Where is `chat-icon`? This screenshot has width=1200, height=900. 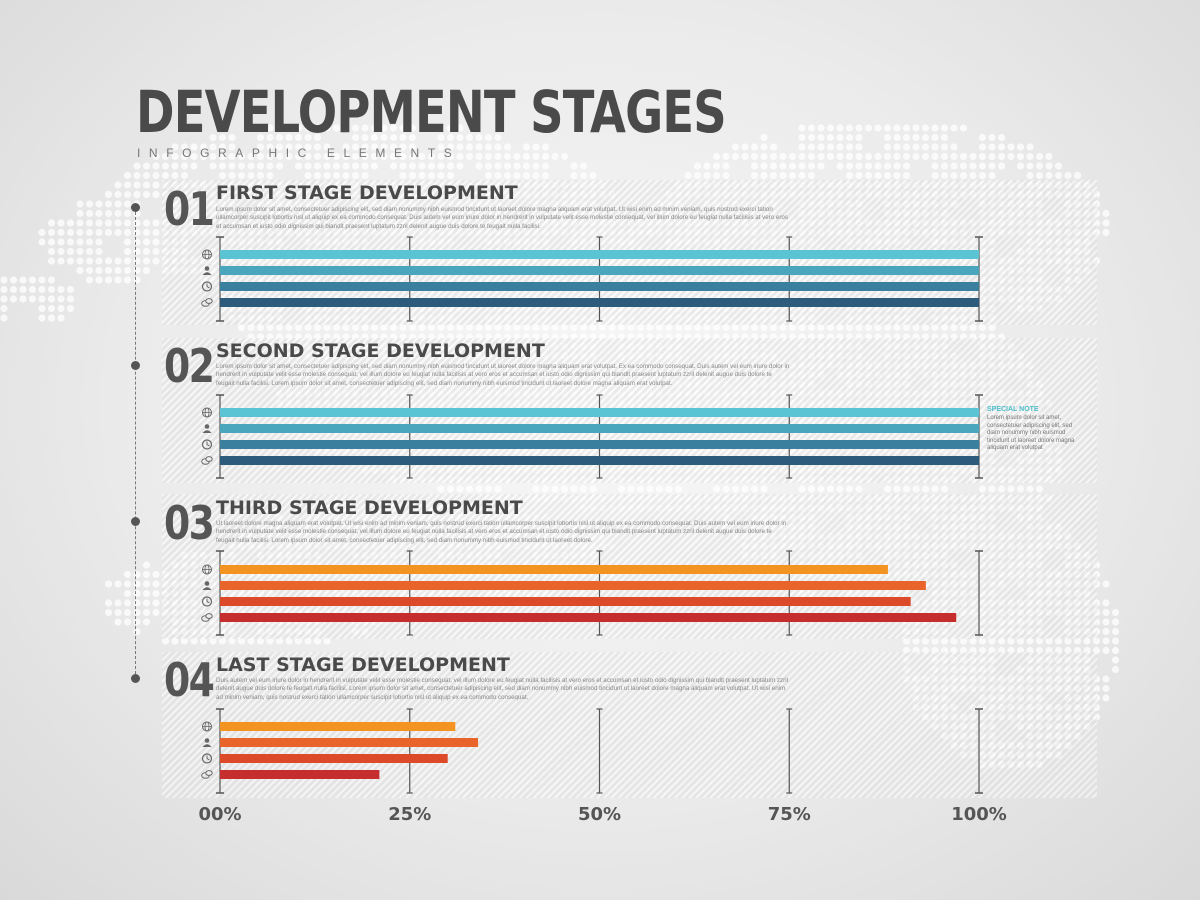
chat-icon is located at coordinates (207, 460).